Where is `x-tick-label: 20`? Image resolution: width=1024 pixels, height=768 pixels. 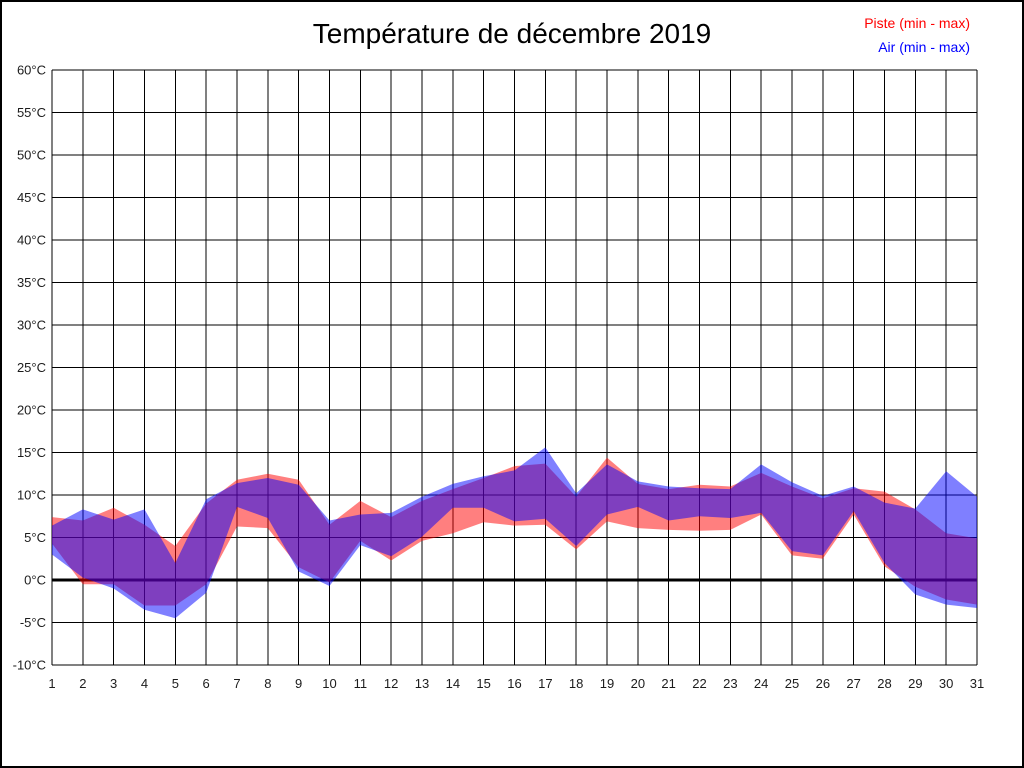 x-tick-label: 20 is located at coordinates (638, 683).